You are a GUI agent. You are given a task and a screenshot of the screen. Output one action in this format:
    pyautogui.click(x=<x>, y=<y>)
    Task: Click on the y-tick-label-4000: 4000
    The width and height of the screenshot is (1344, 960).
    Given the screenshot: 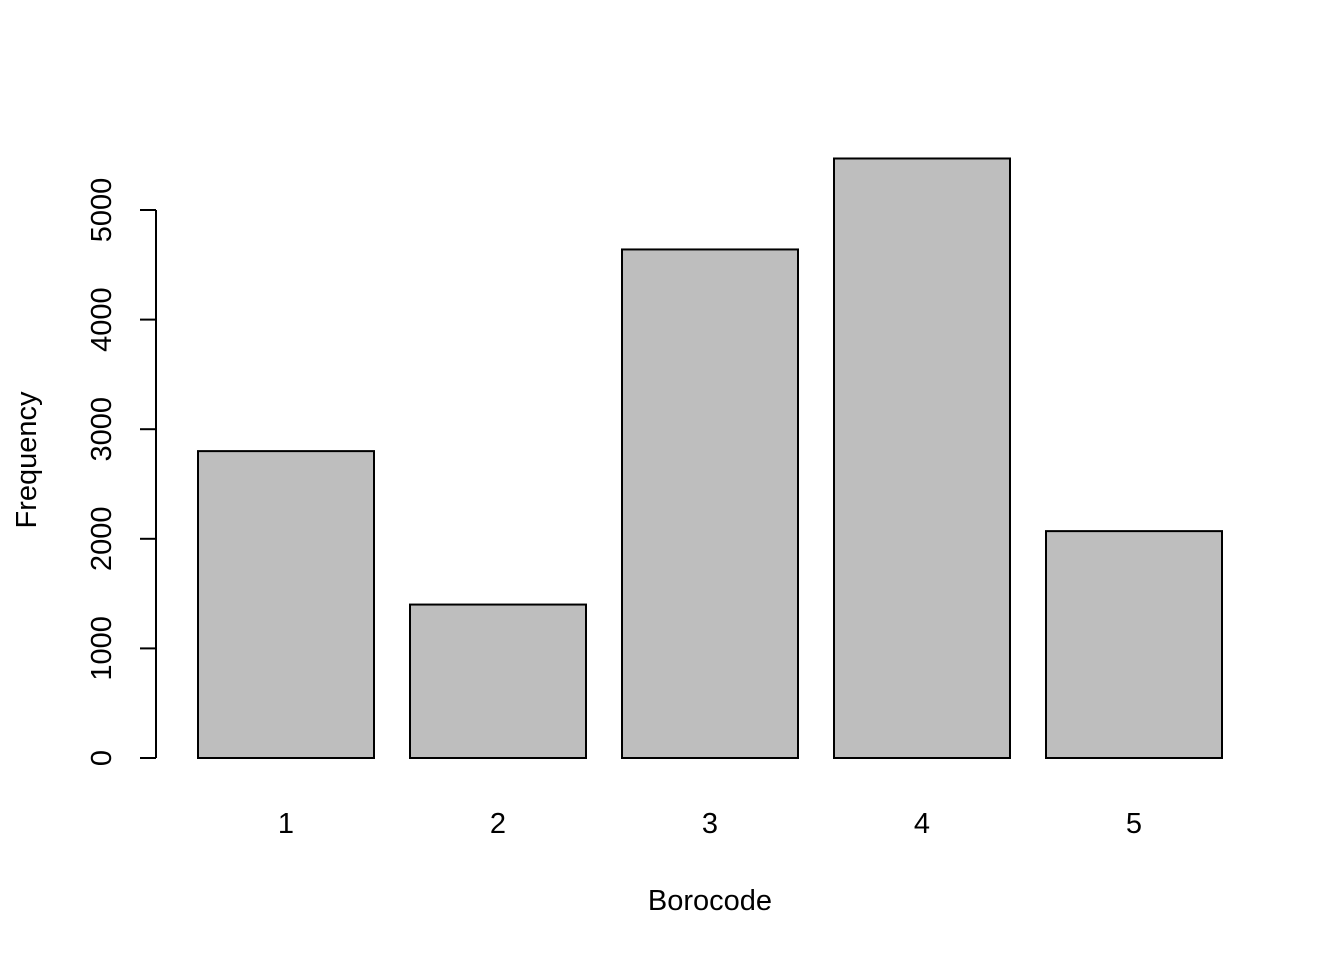 What is the action you would take?
    pyautogui.click(x=102, y=319)
    